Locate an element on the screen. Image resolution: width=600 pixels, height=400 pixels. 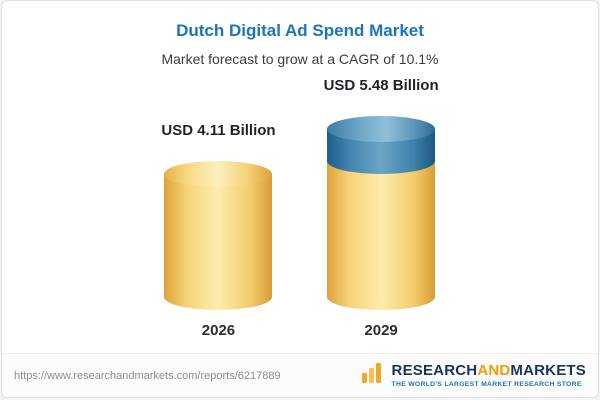
bar-2029-growth-segment is located at coordinates (381, 145).